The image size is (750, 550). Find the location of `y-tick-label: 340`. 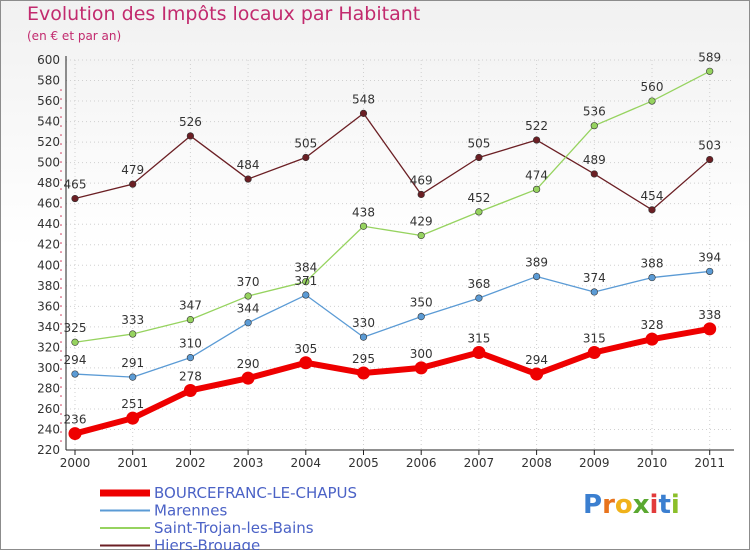

y-tick-label: 340 is located at coordinates (48, 327).